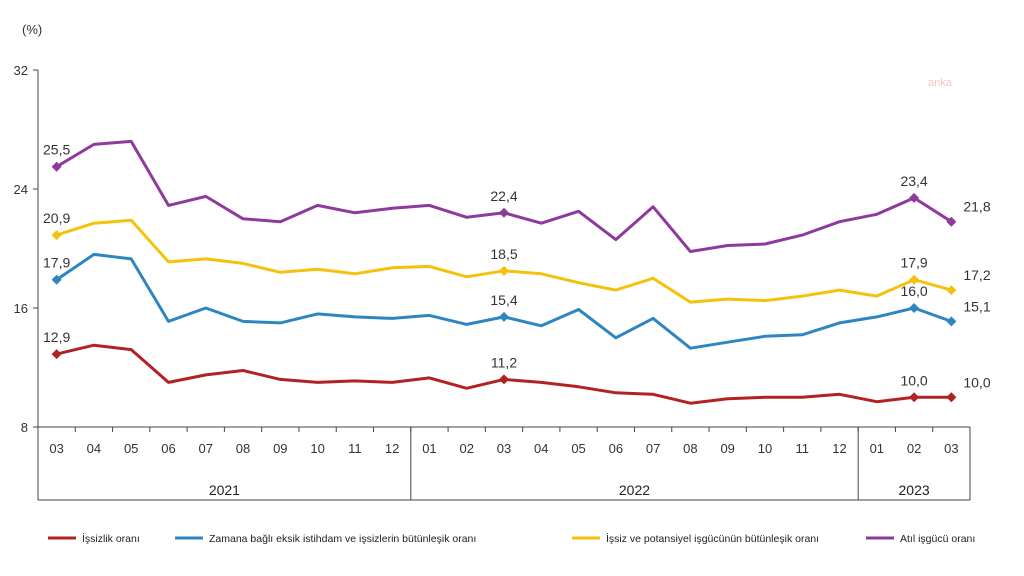 The image size is (1024, 576). I want to click on y-tick-label: 24, so click(21, 189).